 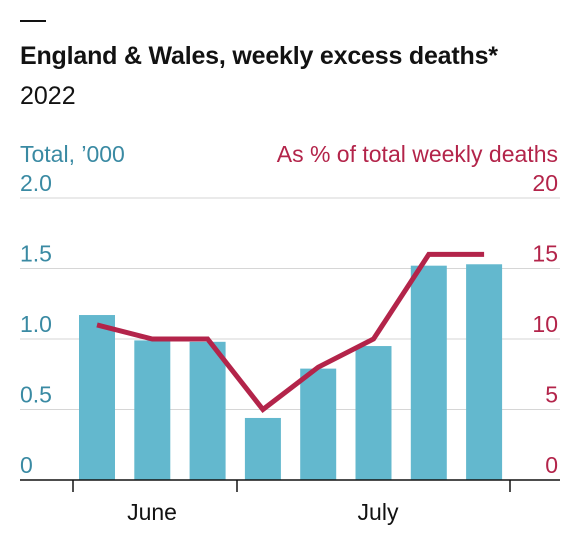 What do you see at coordinates (72, 154) in the screenshot?
I see `left-axis-title: Total, ’000` at bounding box center [72, 154].